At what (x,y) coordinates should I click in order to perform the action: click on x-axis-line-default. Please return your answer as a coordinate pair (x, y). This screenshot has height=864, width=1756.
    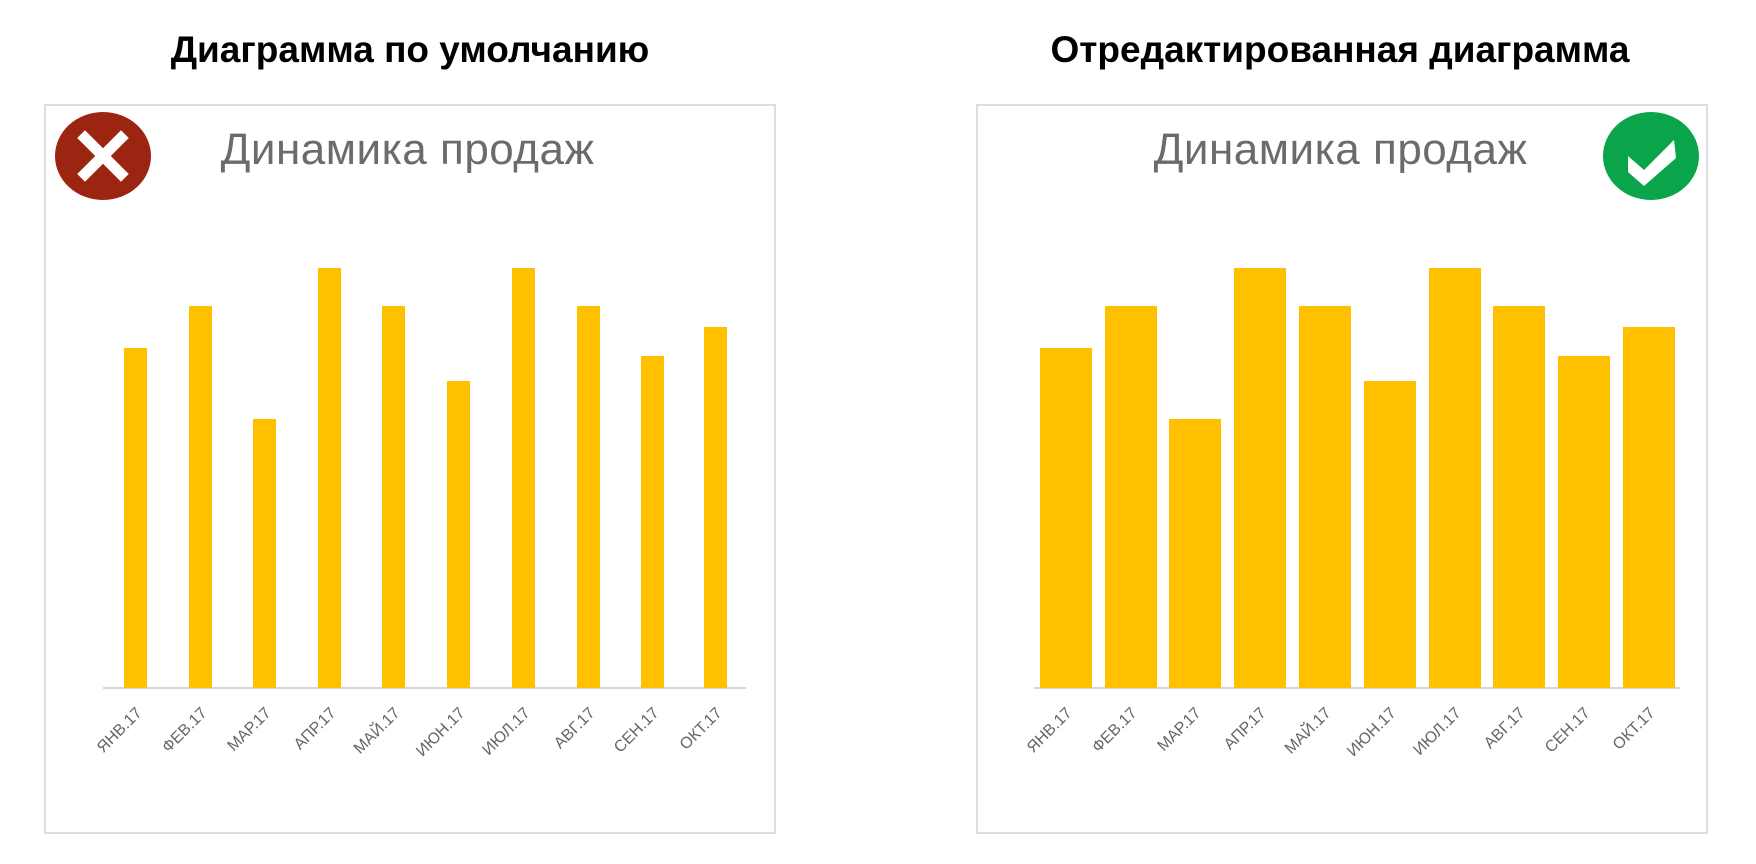
    Looking at the image, I should click on (424, 688).